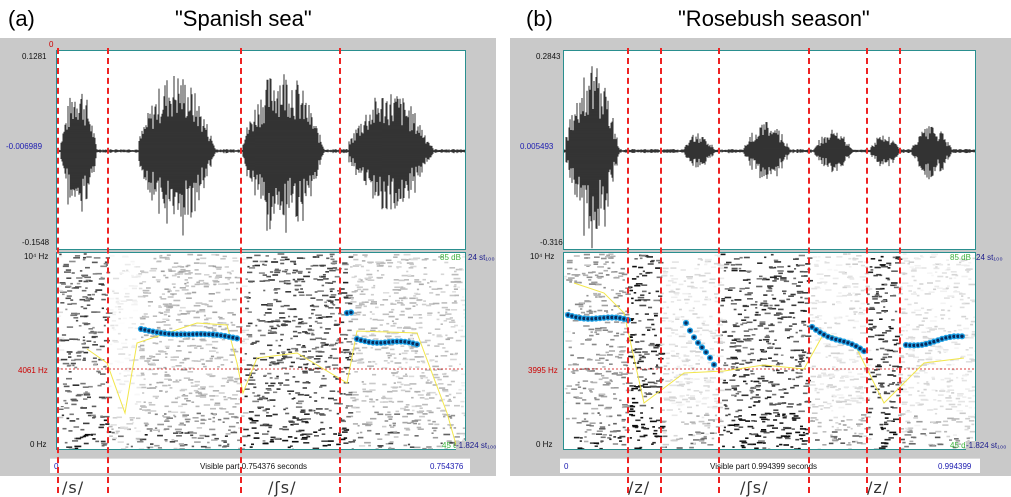 The image size is (1011, 497). Describe the element at coordinates (960, 257) in the screenshot. I see `db-top-b: 85 dB` at that location.